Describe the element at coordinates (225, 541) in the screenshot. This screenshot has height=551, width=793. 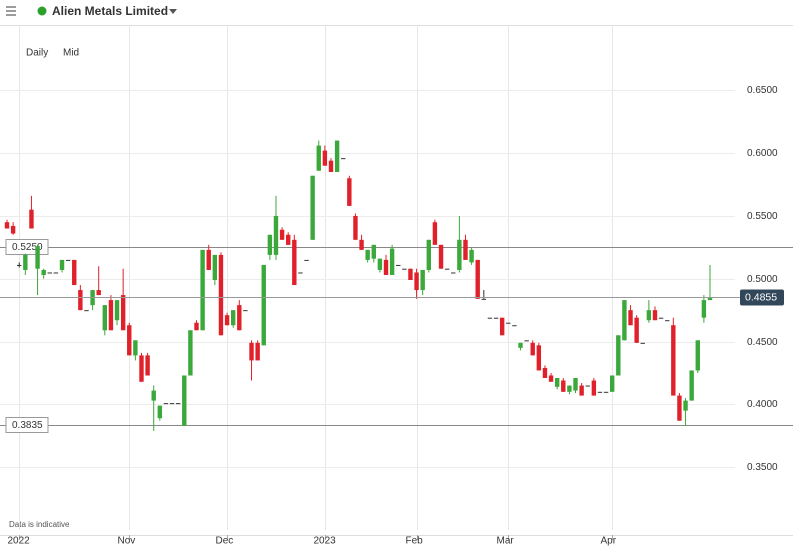
I see `x-tick-label: Dec` at that location.